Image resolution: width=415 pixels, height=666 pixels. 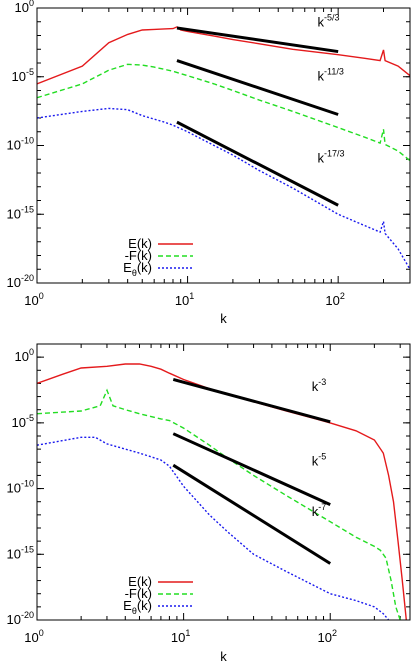 What do you see at coordinates (184, 299) in the screenshot?
I see `top-panel-x-tick-label: 10¹` at bounding box center [184, 299].